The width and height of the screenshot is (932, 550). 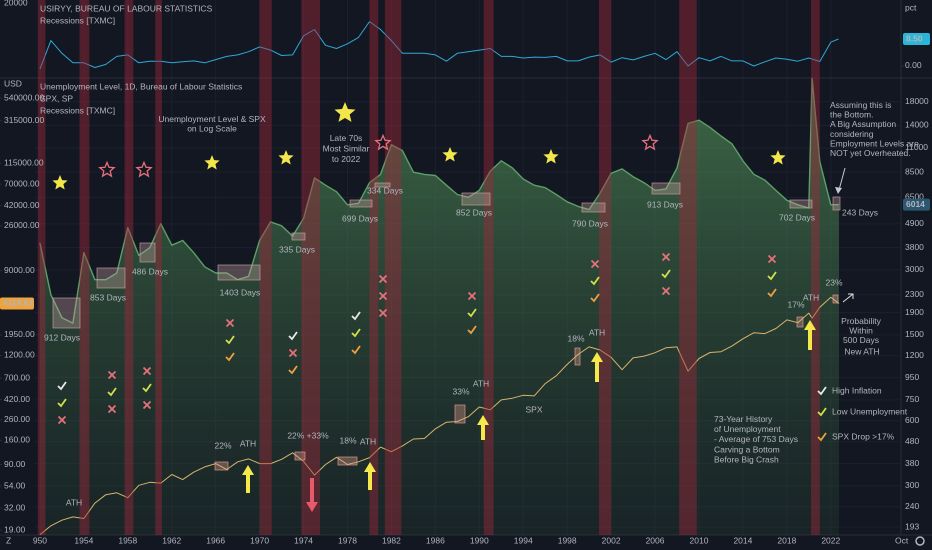 What do you see at coordinates (8, 540) in the screenshot?
I see `scale-button: Z` at bounding box center [8, 540].